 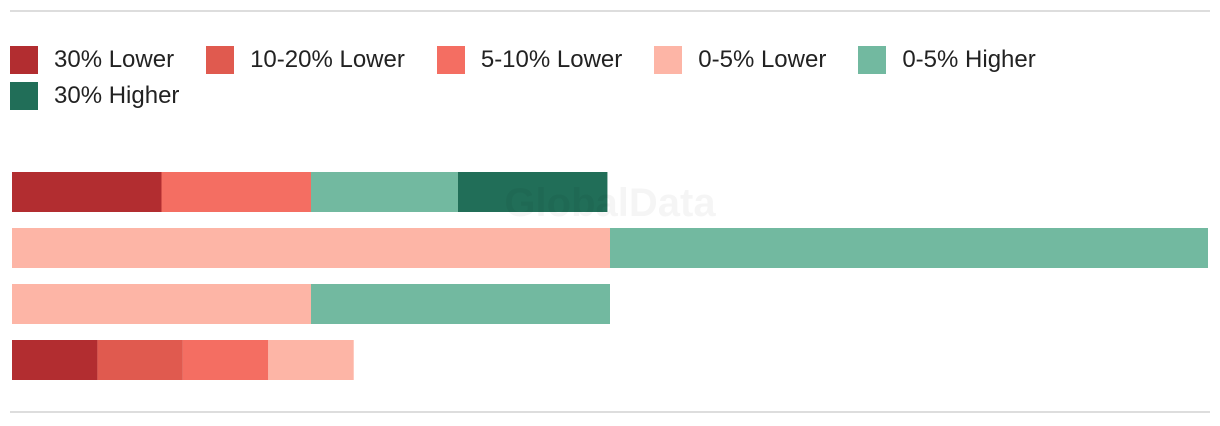 What do you see at coordinates (969, 59) in the screenshot?
I see `legend-label: 0-5% Higher` at bounding box center [969, 59].